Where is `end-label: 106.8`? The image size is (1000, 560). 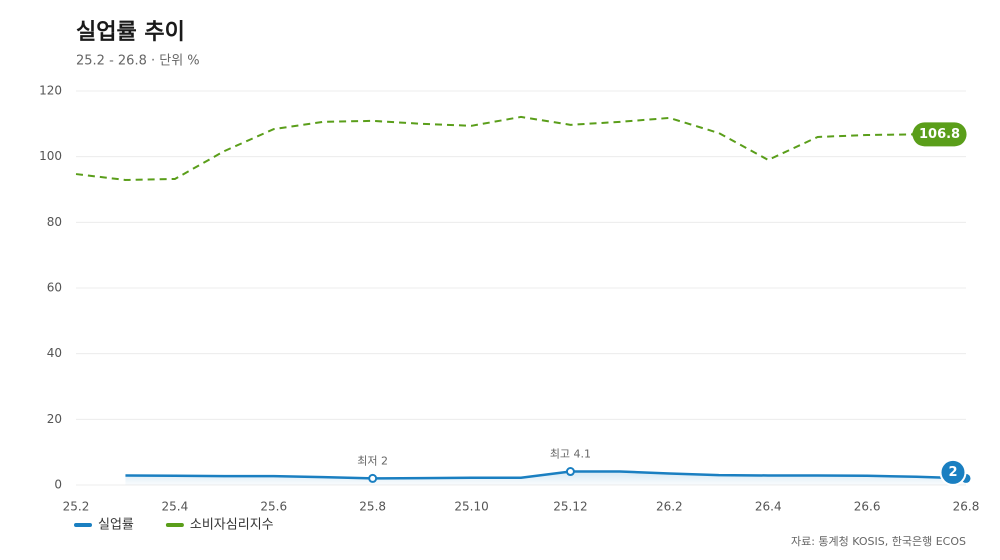
end-label: 106.8 is located at coordinates (939, 134).